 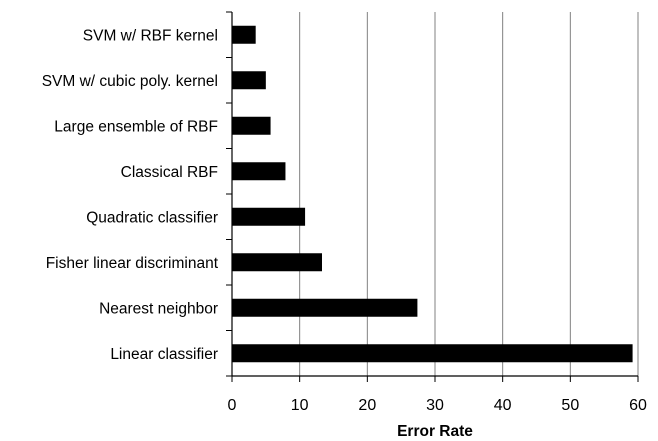 What do you see at coordinates (232, 405) in the screenshot?
I see `x-tick-label-0: 0` at bounding box center [232, 405].